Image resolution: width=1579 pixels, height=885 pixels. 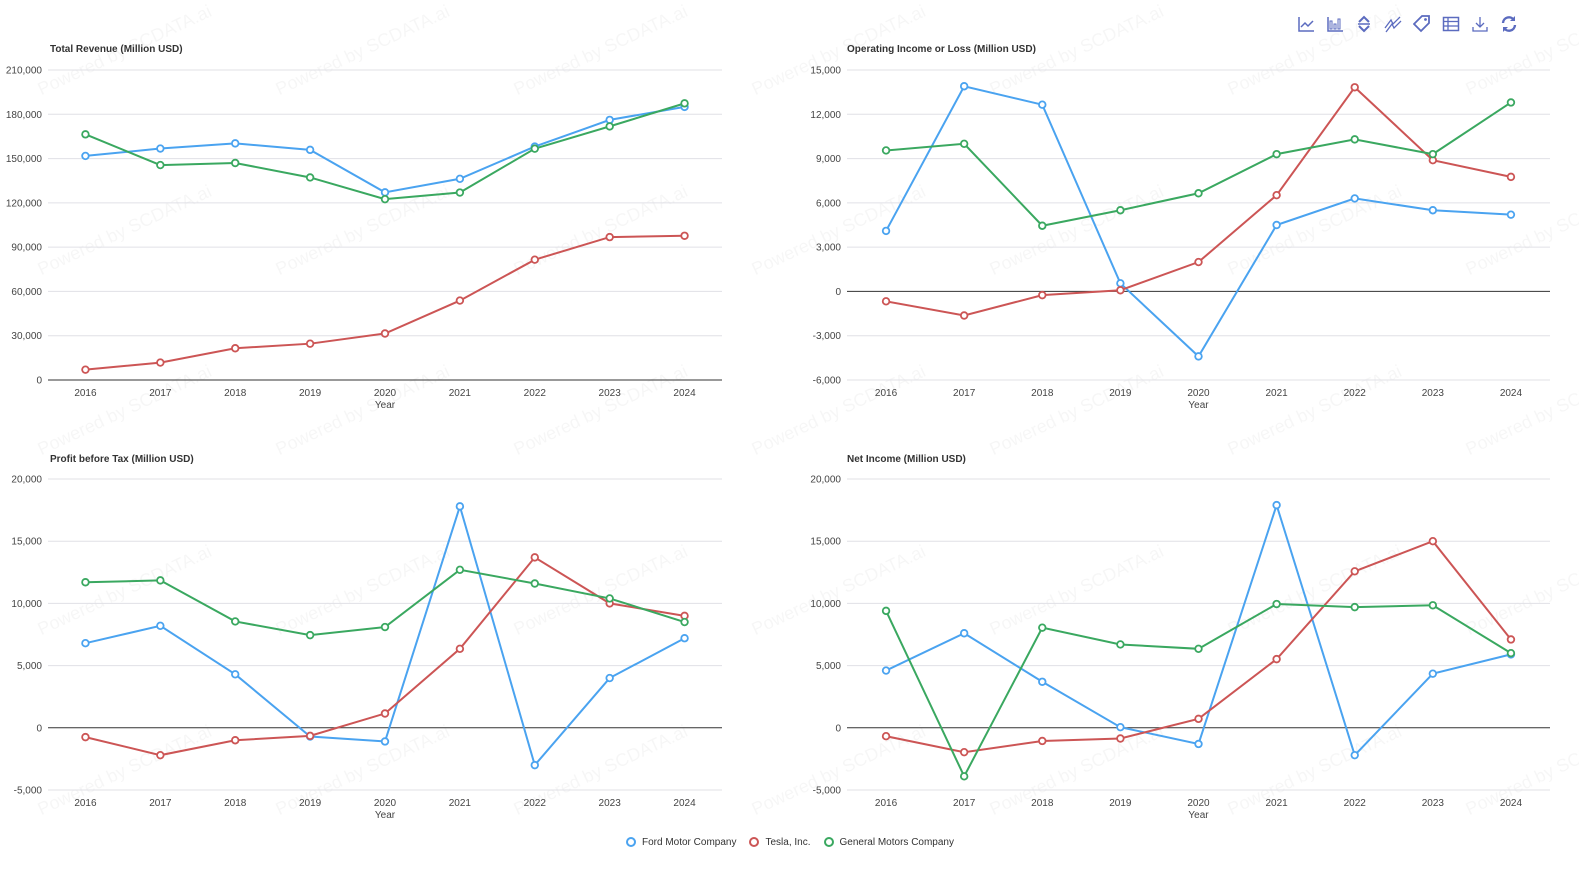 What do you see at coordinates (39, 381) in the screenshot?
I see `y-tick-label: 0` at bounding box center [39, 381].